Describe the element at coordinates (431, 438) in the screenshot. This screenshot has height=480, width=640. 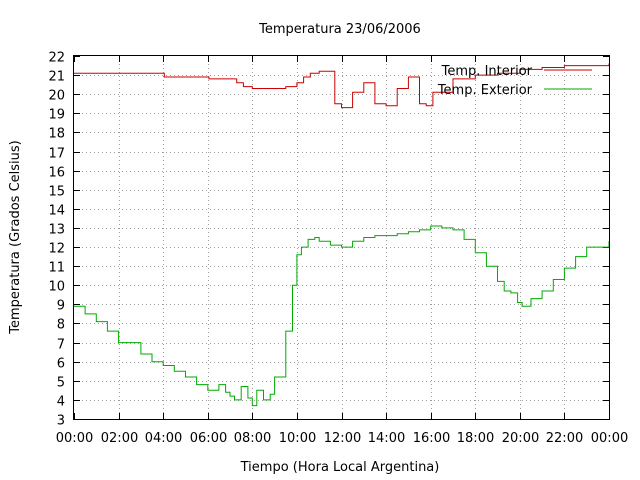
I see `x-tick-label: 16:00` at that location.